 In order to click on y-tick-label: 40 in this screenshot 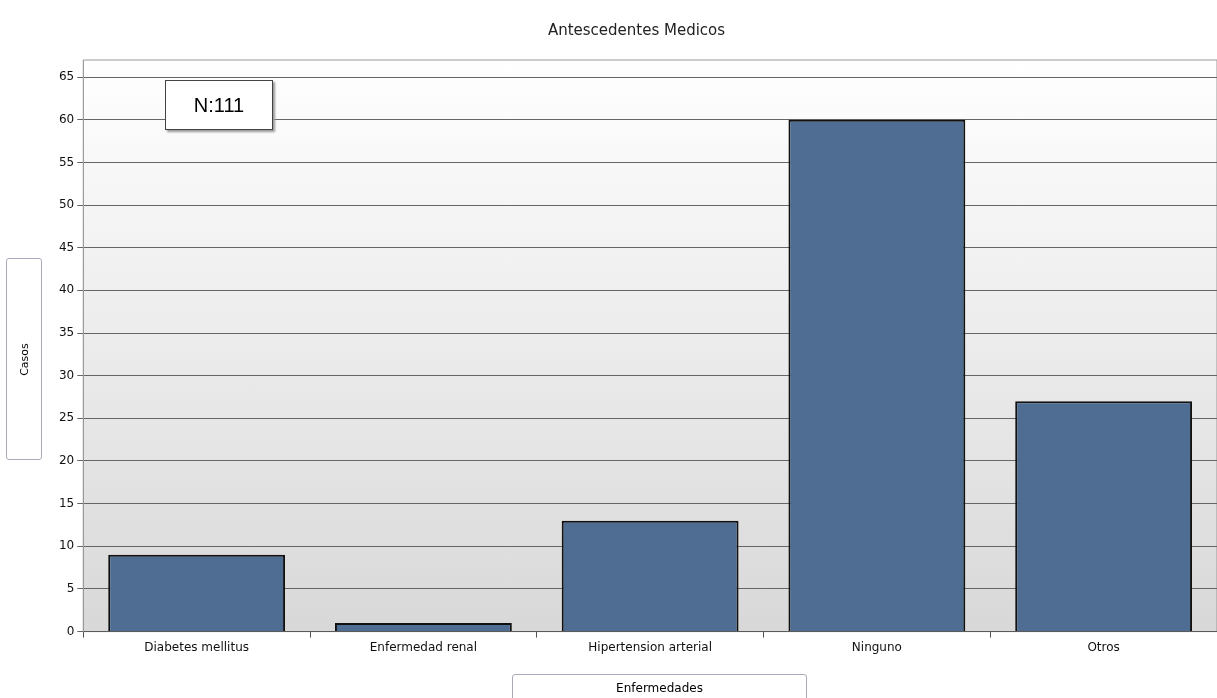, I will do `click(66, 289)`.